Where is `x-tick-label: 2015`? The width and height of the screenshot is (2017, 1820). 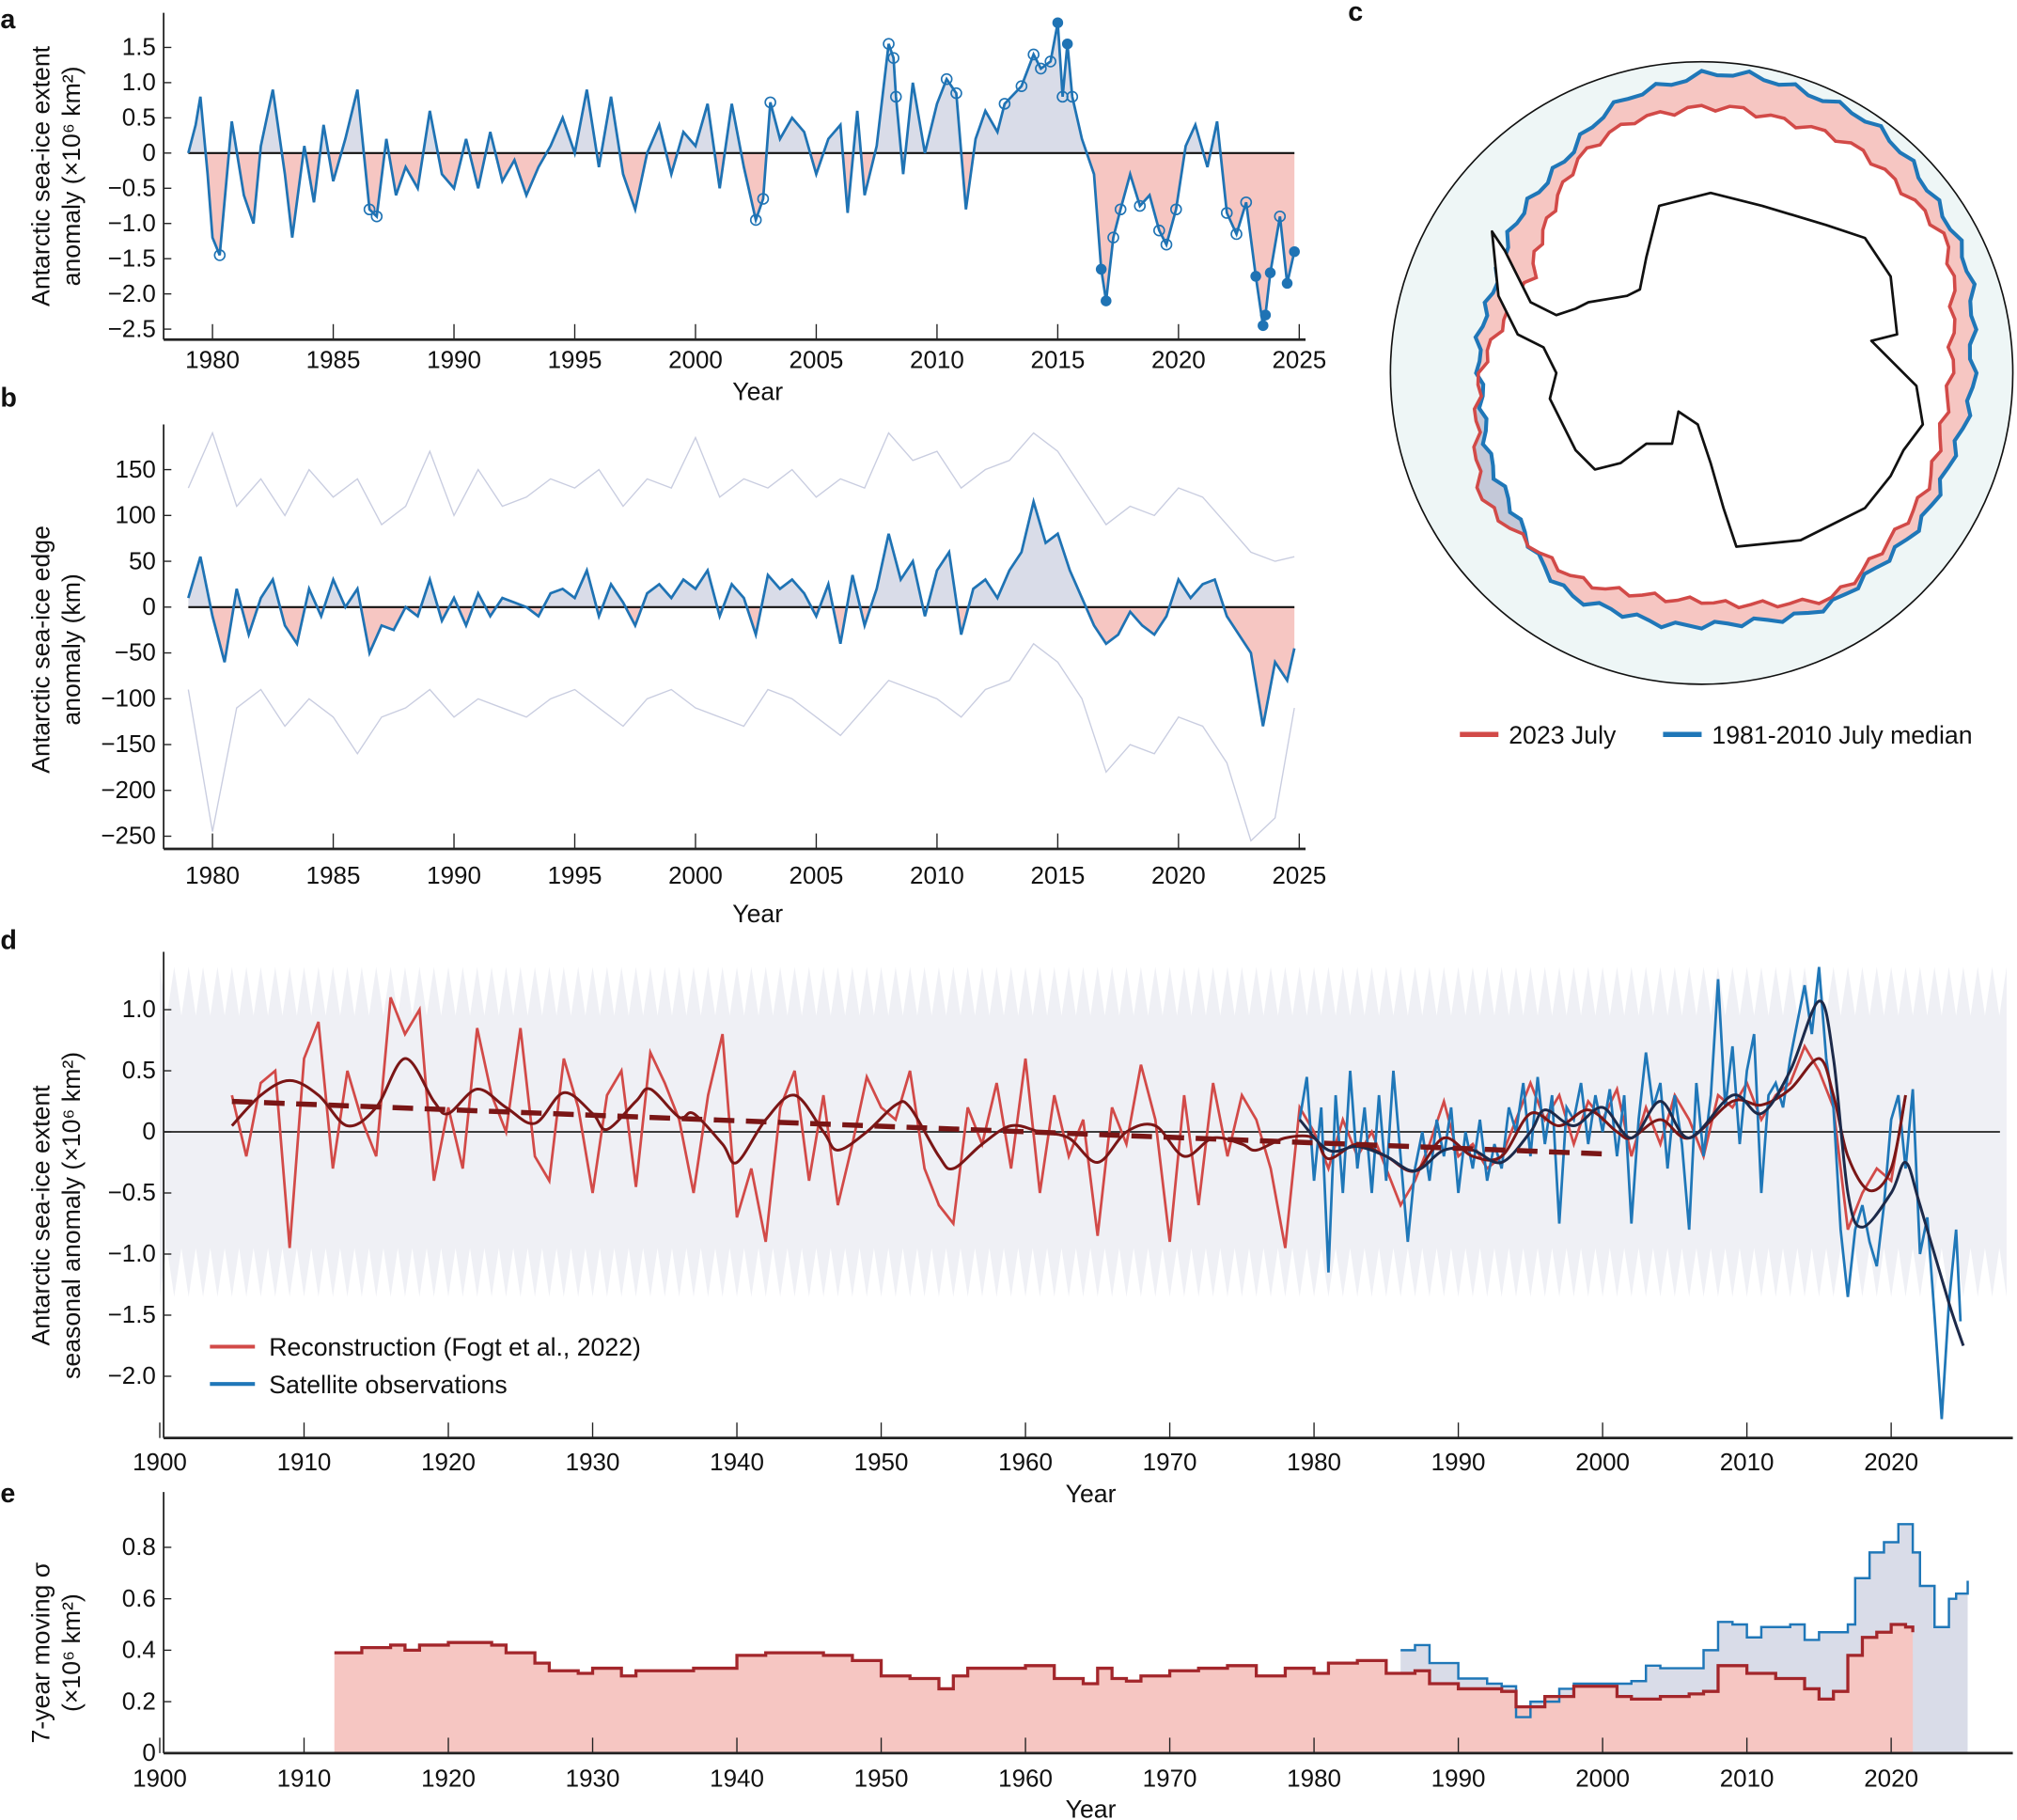 x-tick-label: 2015 is located at coordinates (1057, 359).